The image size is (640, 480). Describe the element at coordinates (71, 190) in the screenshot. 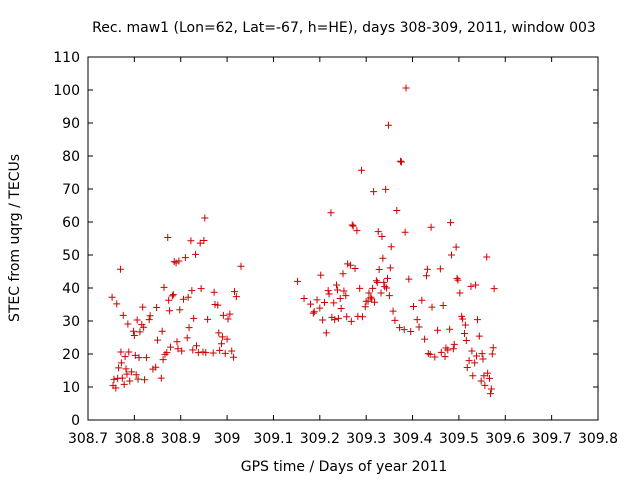

I see `y-tick-label: 70` at that location.